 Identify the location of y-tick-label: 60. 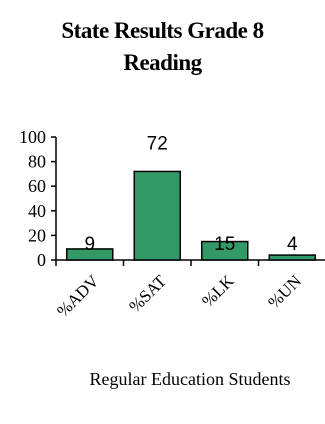
(37, 186).